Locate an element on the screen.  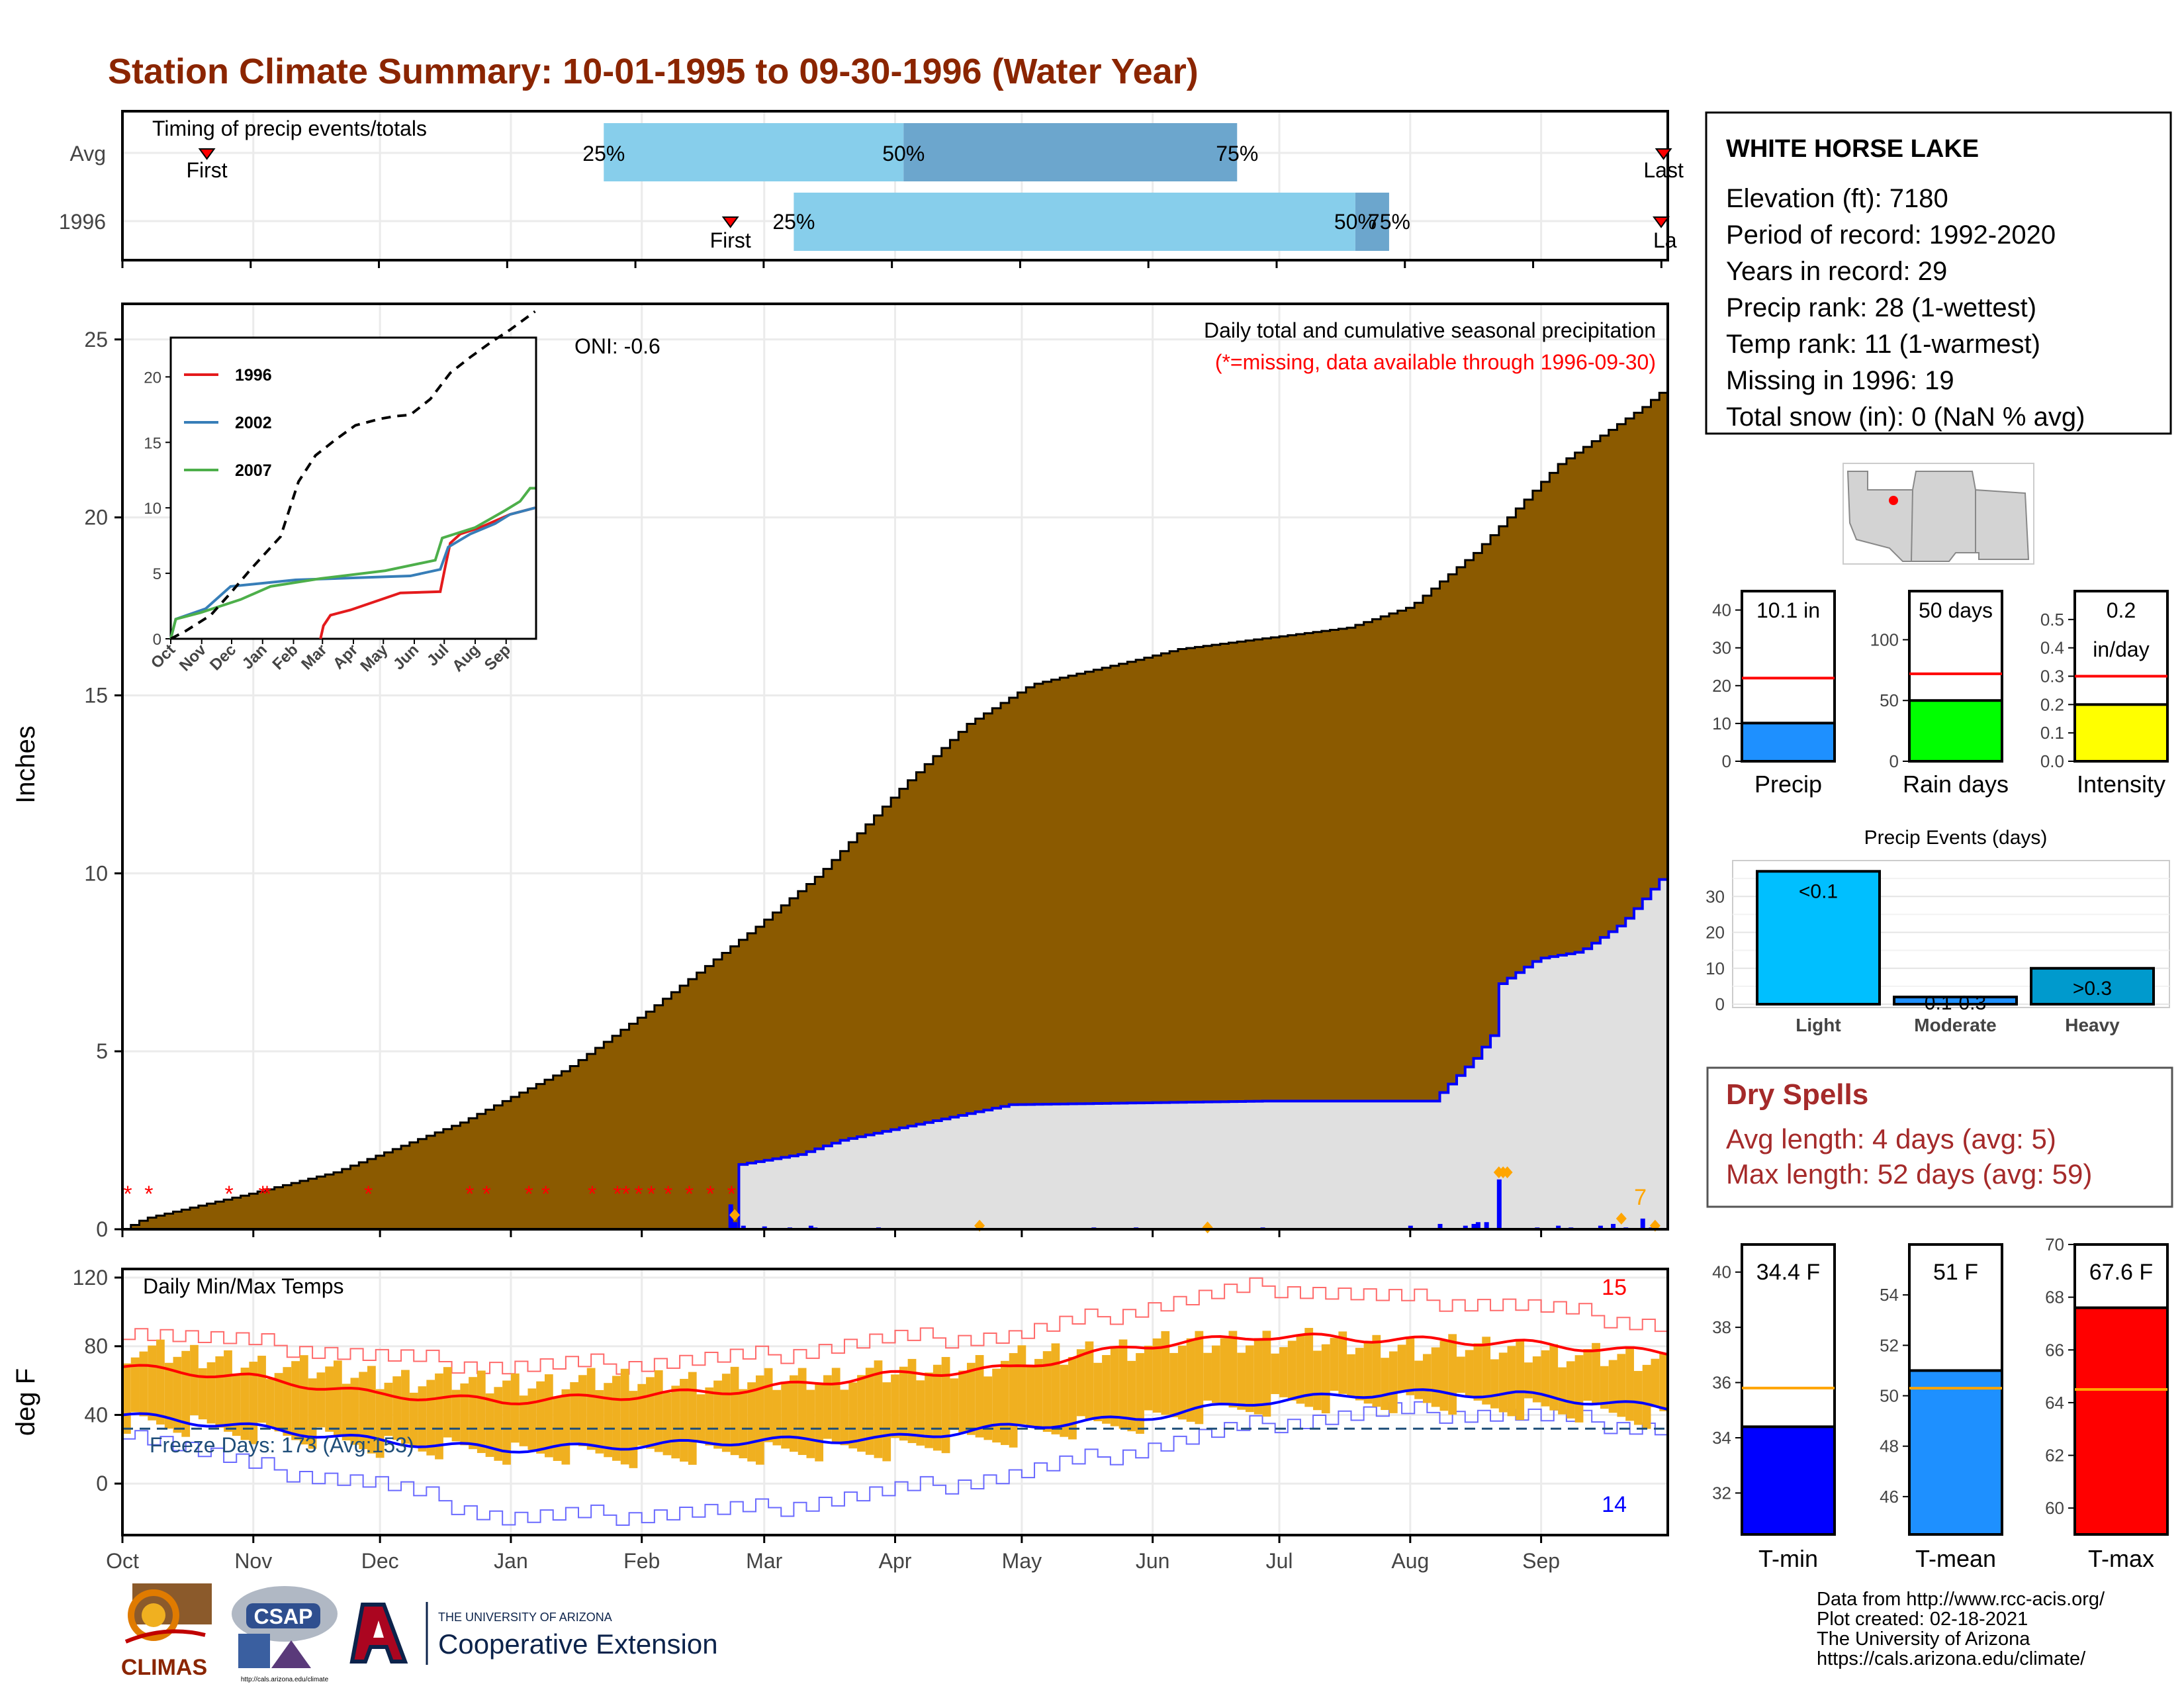
csap-url: http://cals.arizona.edu/climate is located at coordinates (285, 1679).